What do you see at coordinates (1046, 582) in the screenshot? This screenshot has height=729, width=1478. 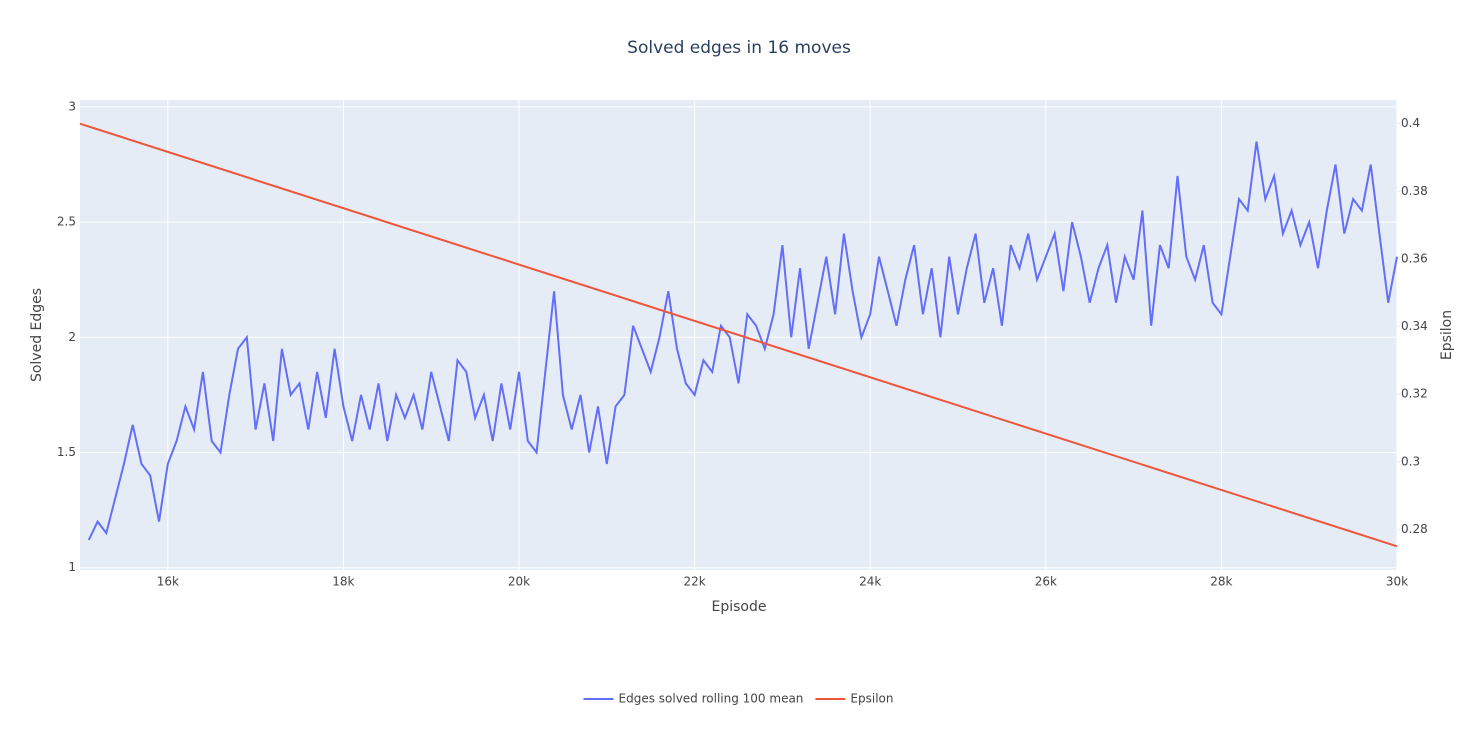 I see `x-tick-label: 26k` at bounding box center [1046, 582].